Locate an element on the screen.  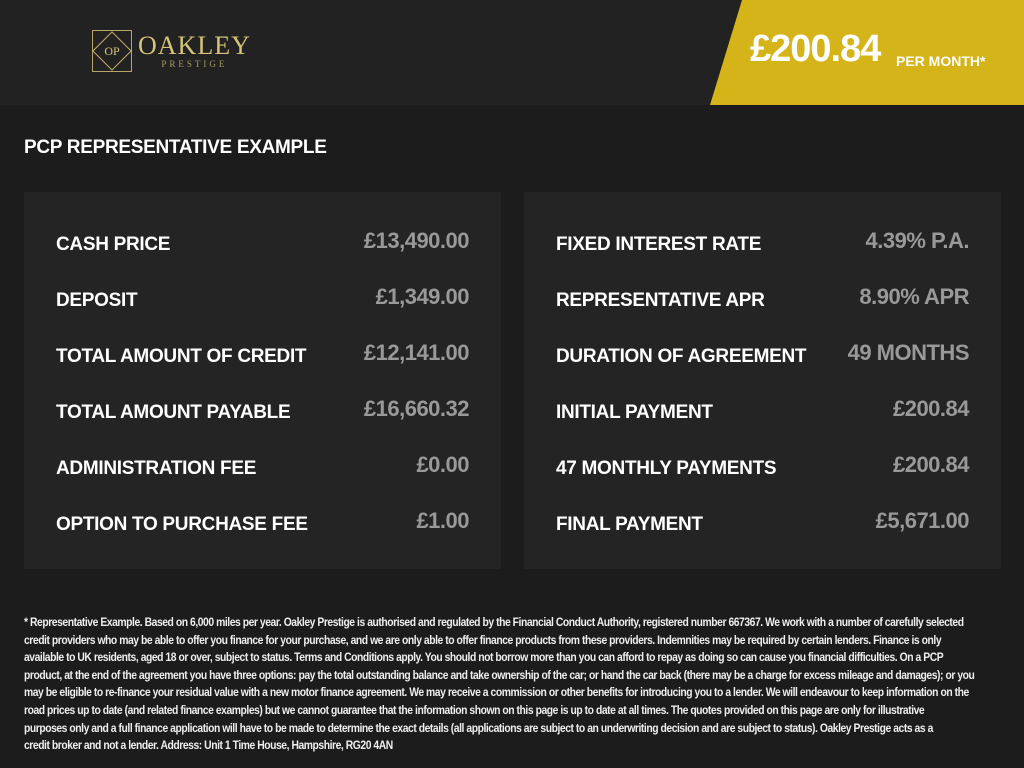
finance-row: DEPOSIT £1,349.00 is located at coordinates (263, 306).